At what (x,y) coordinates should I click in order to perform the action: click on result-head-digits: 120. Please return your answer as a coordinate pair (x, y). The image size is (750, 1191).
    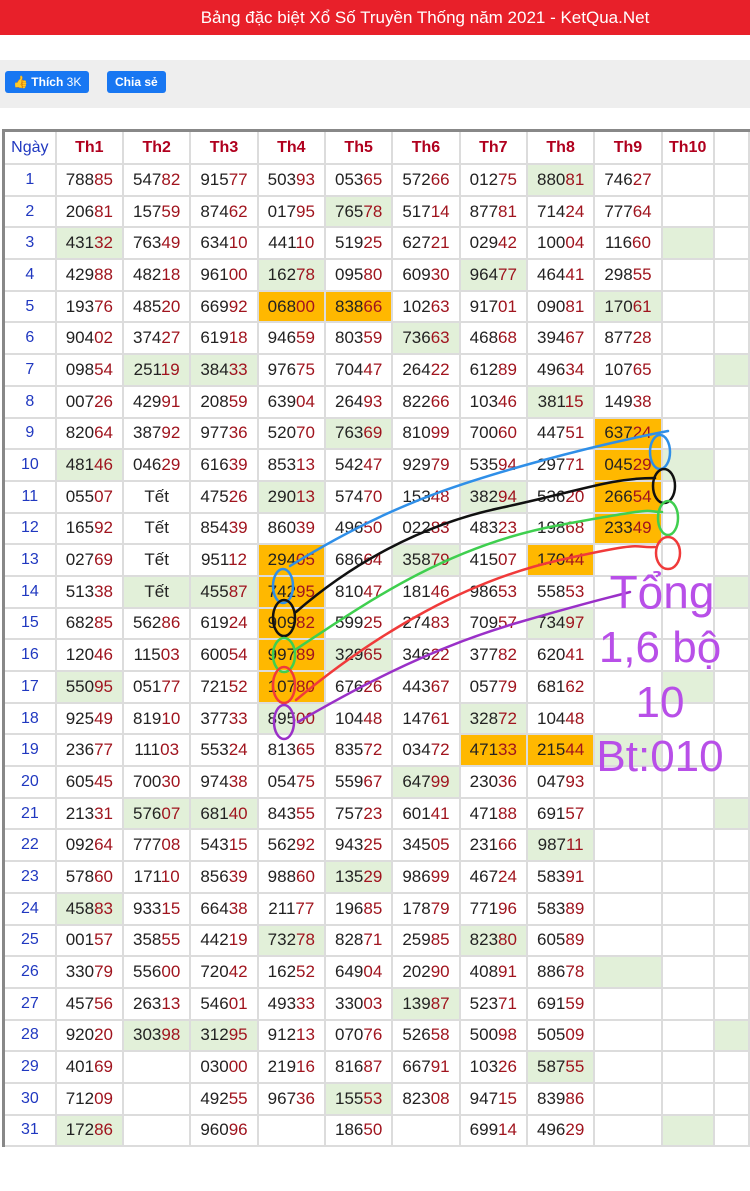
    Looking at the image, I should click on (80, 655).